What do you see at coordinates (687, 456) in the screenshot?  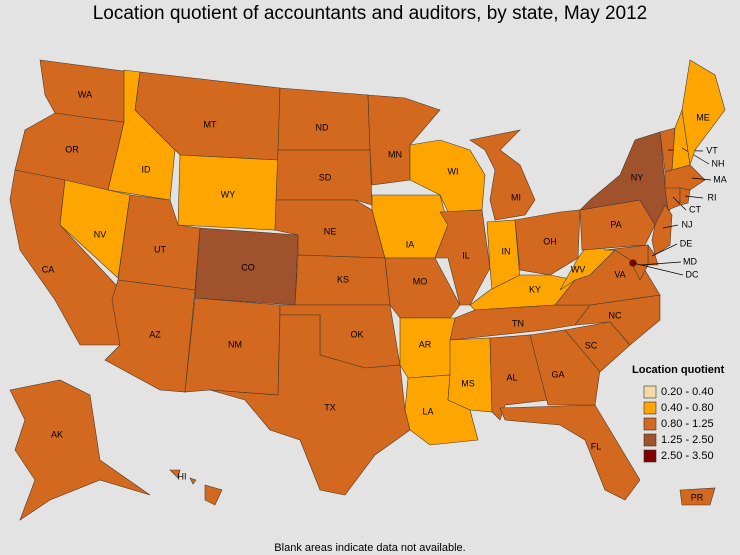 I see `legend-label: 2.50 - 3.50` at bounding box center [687, 456].